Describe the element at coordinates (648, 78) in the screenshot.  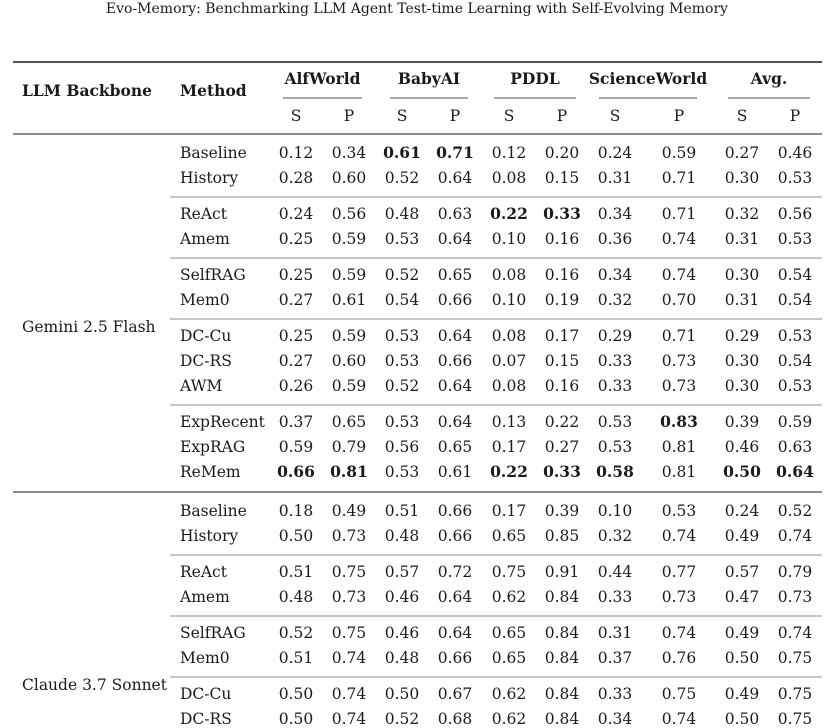
I see `group-header: ScienceWorld` at that location.